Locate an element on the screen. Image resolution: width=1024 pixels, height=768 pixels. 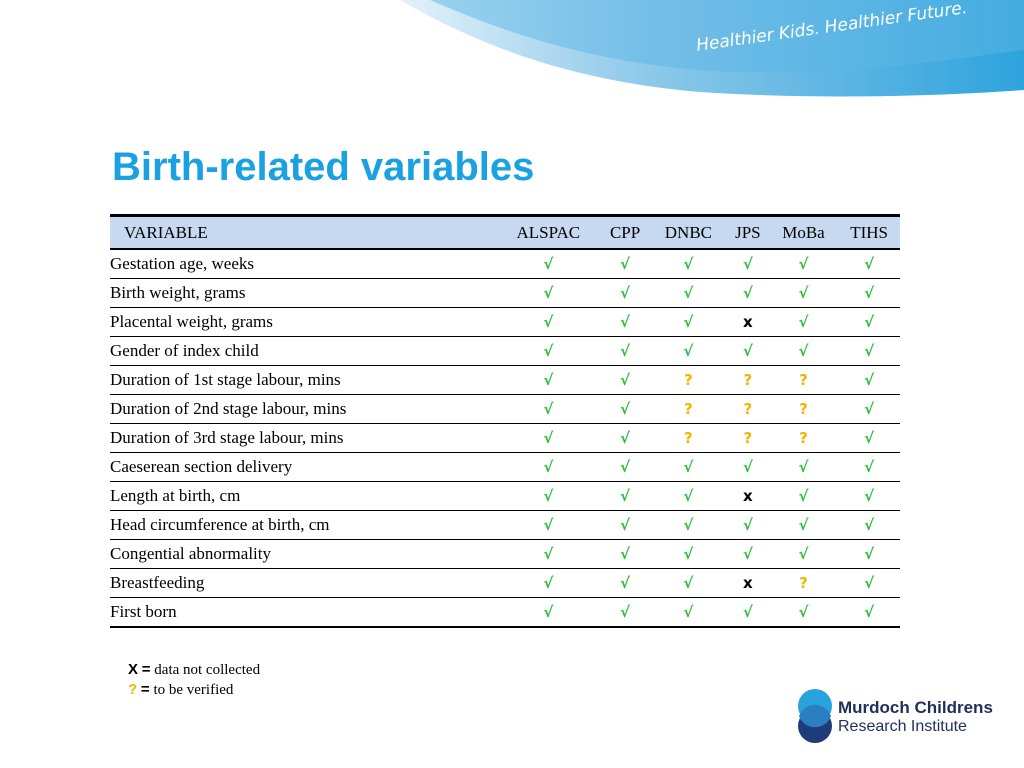
legend-symbol: ? is located at coordinates (133, 689).